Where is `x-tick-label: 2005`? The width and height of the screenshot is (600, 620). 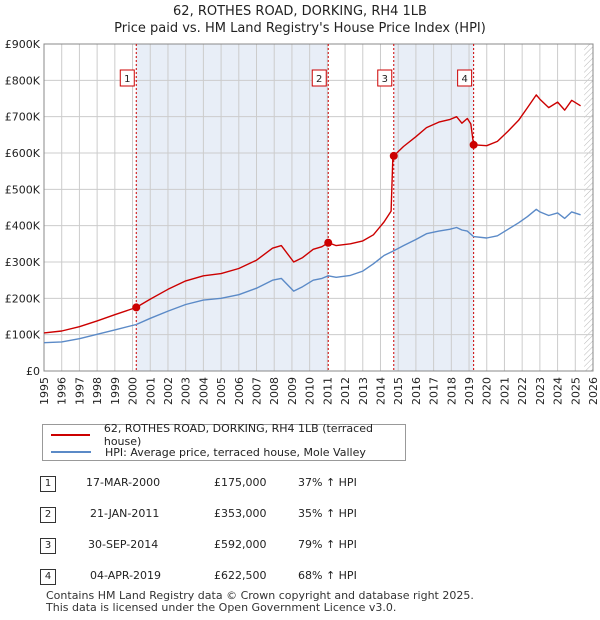
x-tick-label: 2005 is located at coordinates (221, 391).